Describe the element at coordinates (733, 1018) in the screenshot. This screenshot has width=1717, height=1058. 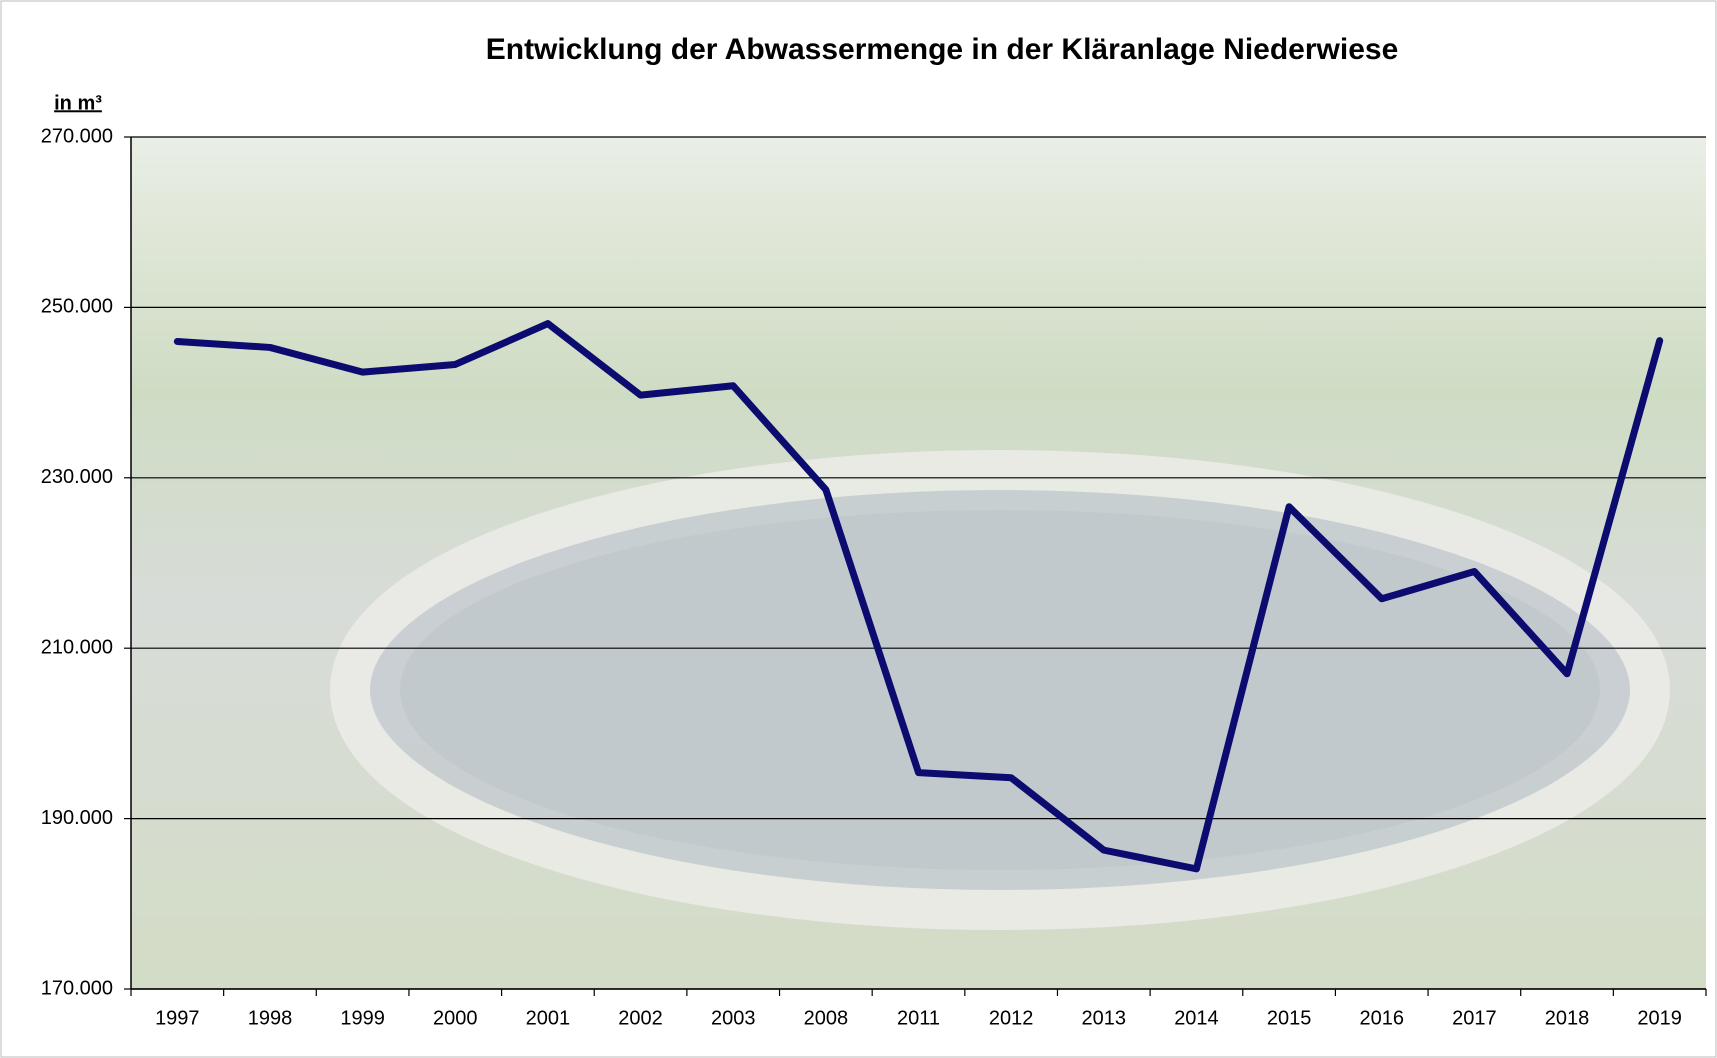
I see `x-tick-label: 2003` at that location.